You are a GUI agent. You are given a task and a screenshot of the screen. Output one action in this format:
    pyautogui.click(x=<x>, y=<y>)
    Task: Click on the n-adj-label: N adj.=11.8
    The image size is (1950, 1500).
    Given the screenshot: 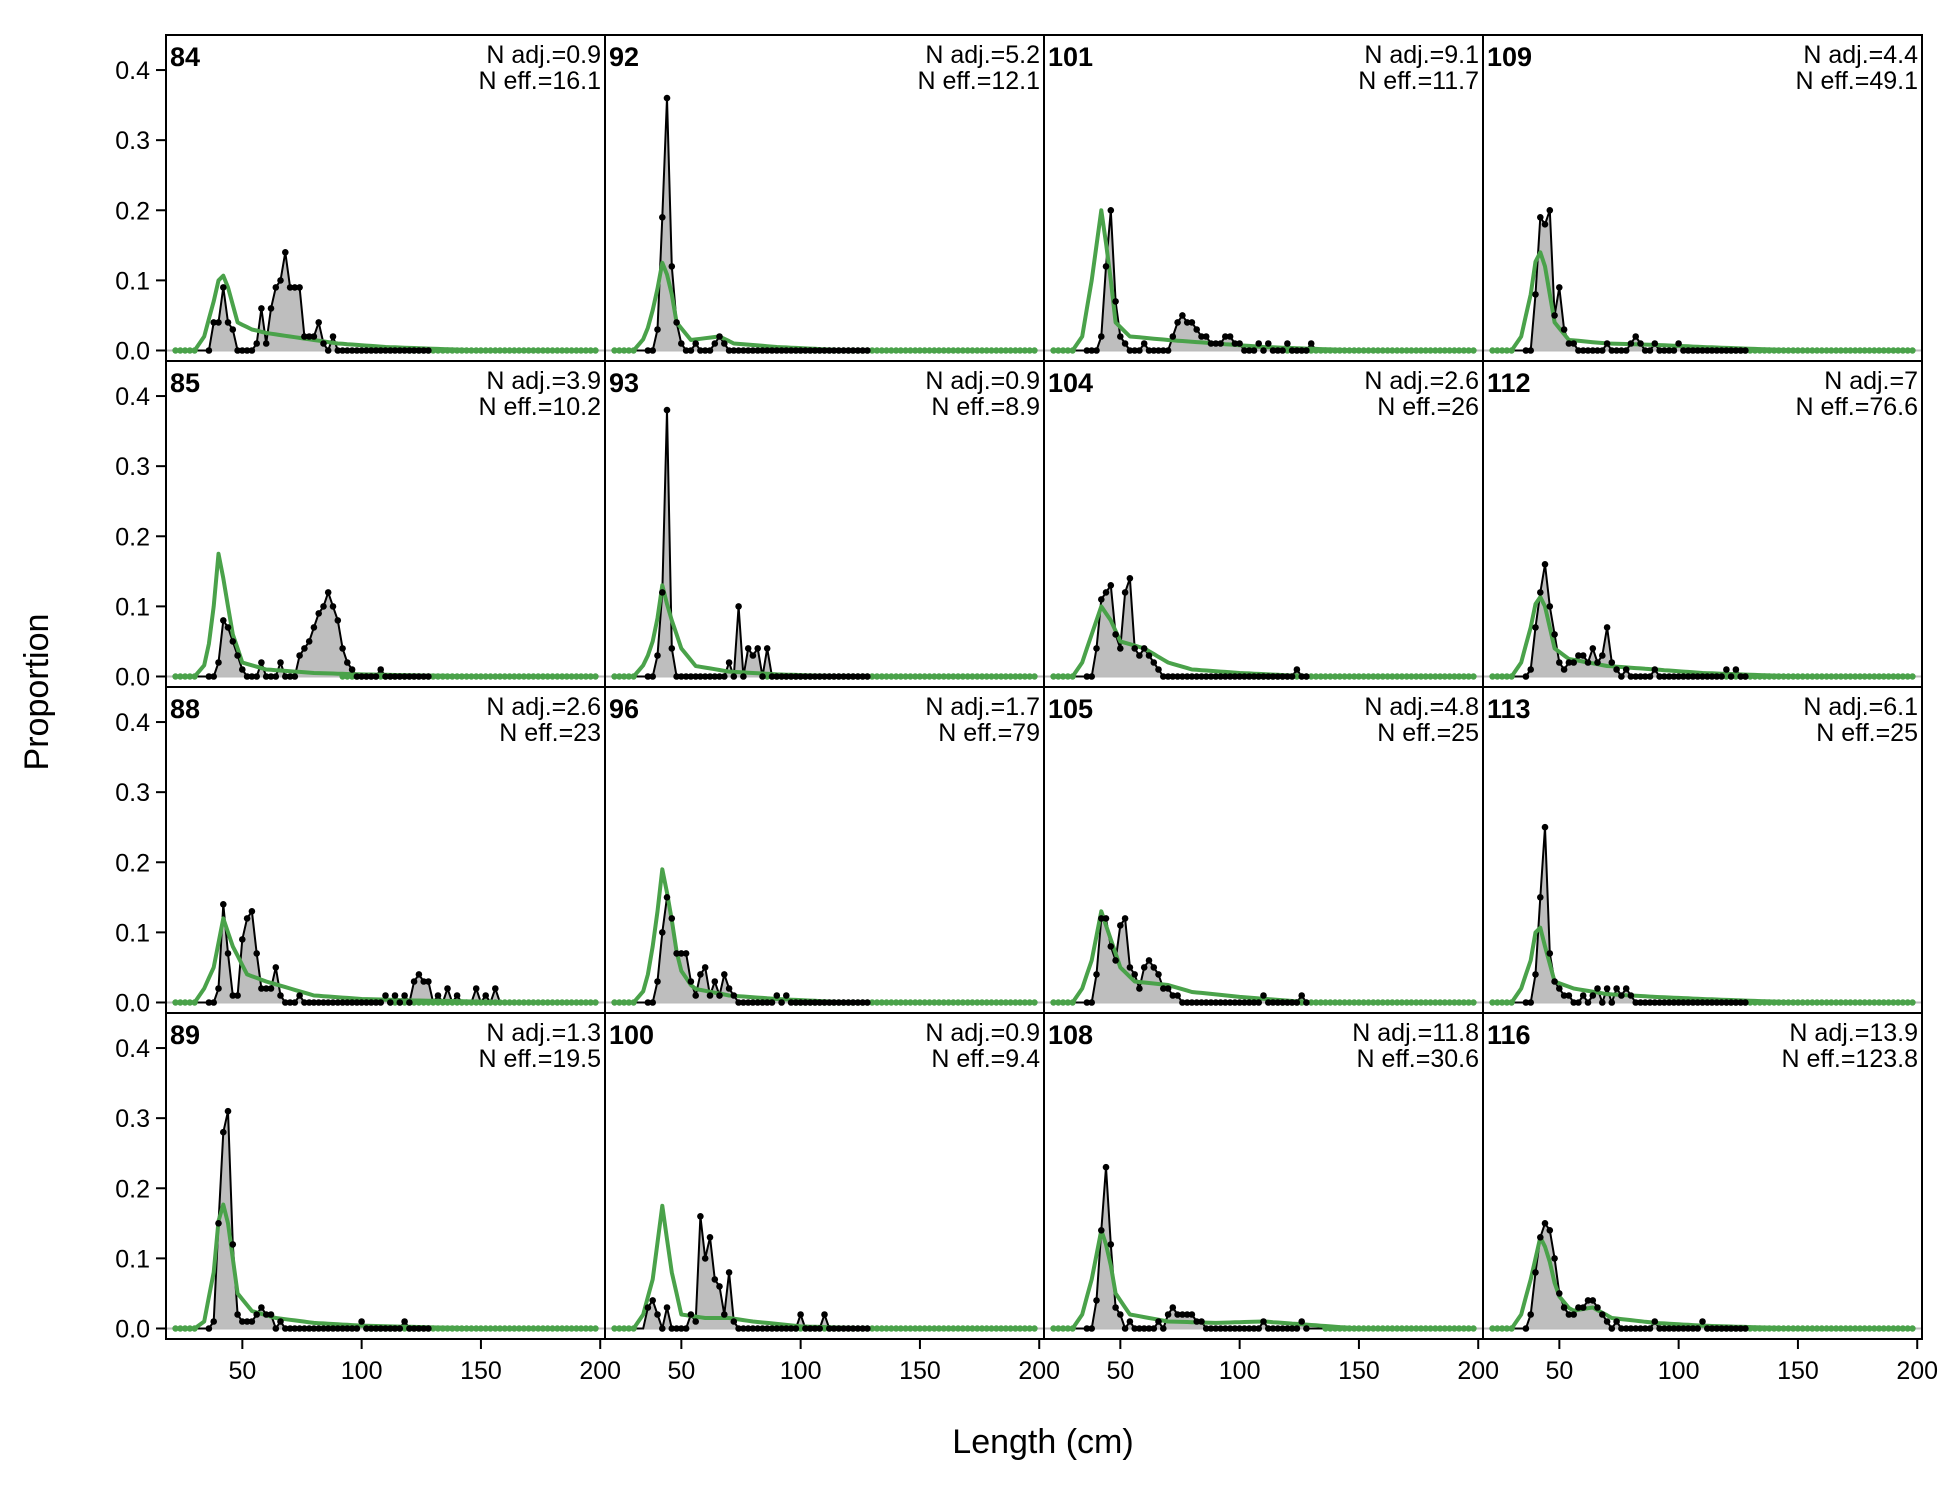 What is the action you would take?
    pyautogui.click(x=1415, y=1033)
    